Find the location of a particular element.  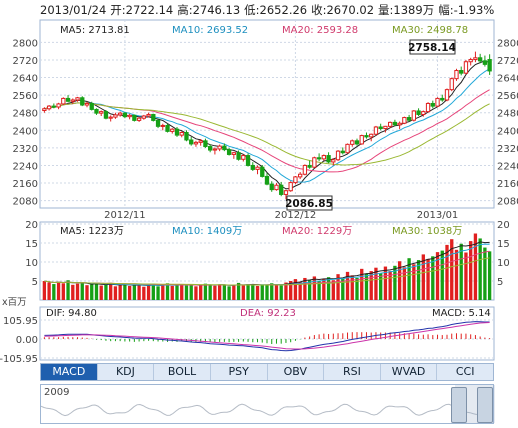

price-y-tick-right: 2480 is located at coordinates (507, 114).